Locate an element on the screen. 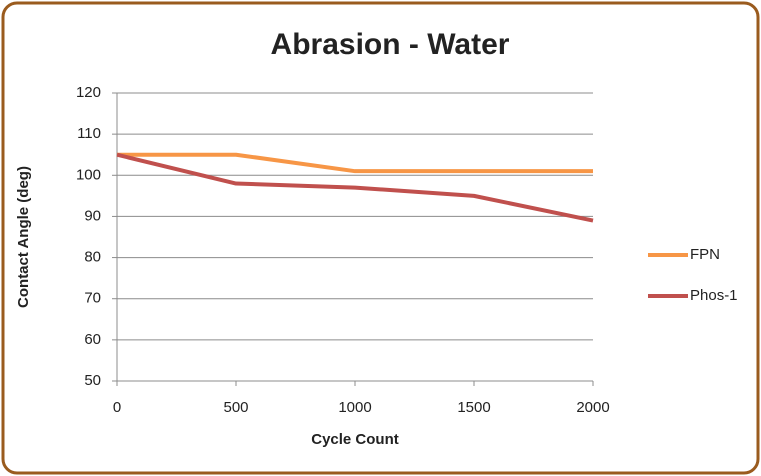 This screenshot has width=761, height=476. y-tick-label: 60 is located at coordinates (92, 339).